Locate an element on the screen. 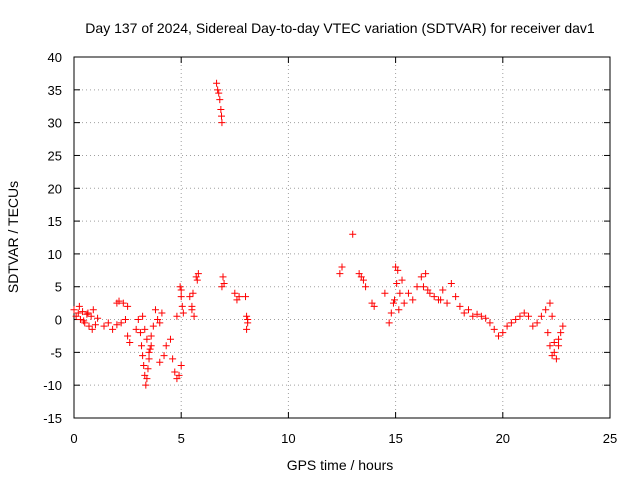 This screenshot has height=480, width=640. x-tick-label: 10 is located at coordinates (288, 438).